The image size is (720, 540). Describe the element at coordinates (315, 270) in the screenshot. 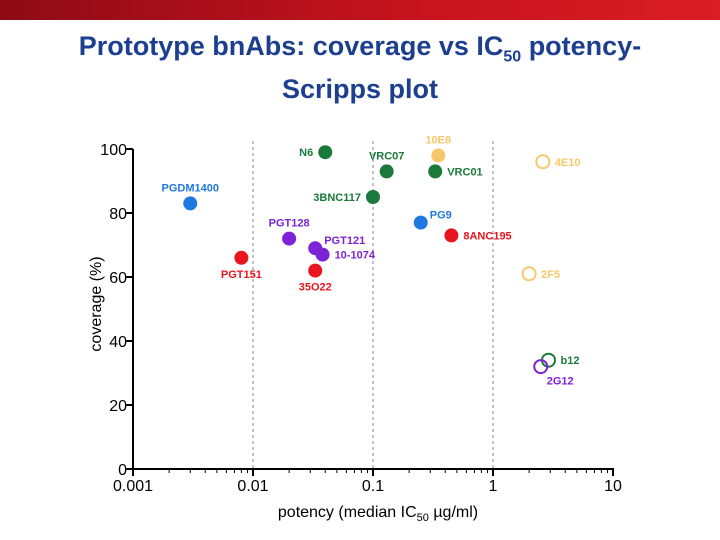

I see `data-point-35o22` at that location.